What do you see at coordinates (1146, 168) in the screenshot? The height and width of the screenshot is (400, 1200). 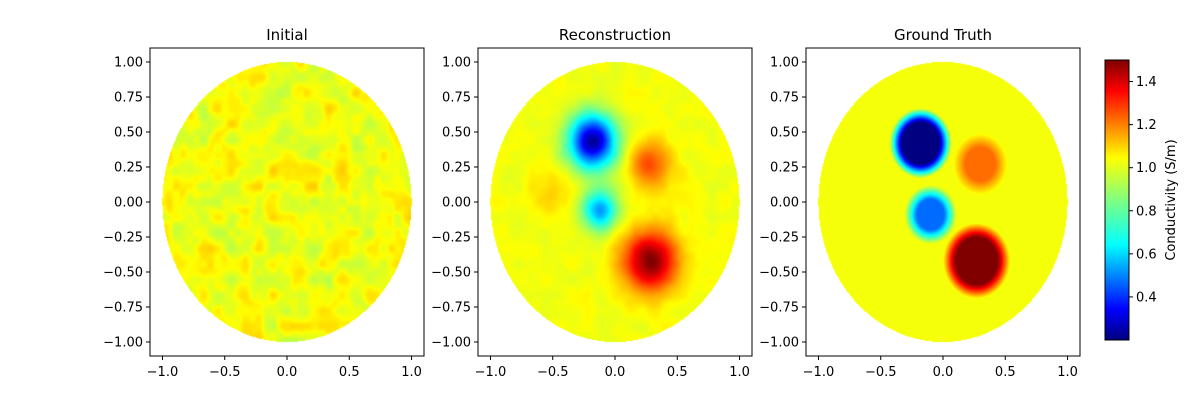 I see `colorbar-tick-label: 1.0` at bounding box center [1146, 168].